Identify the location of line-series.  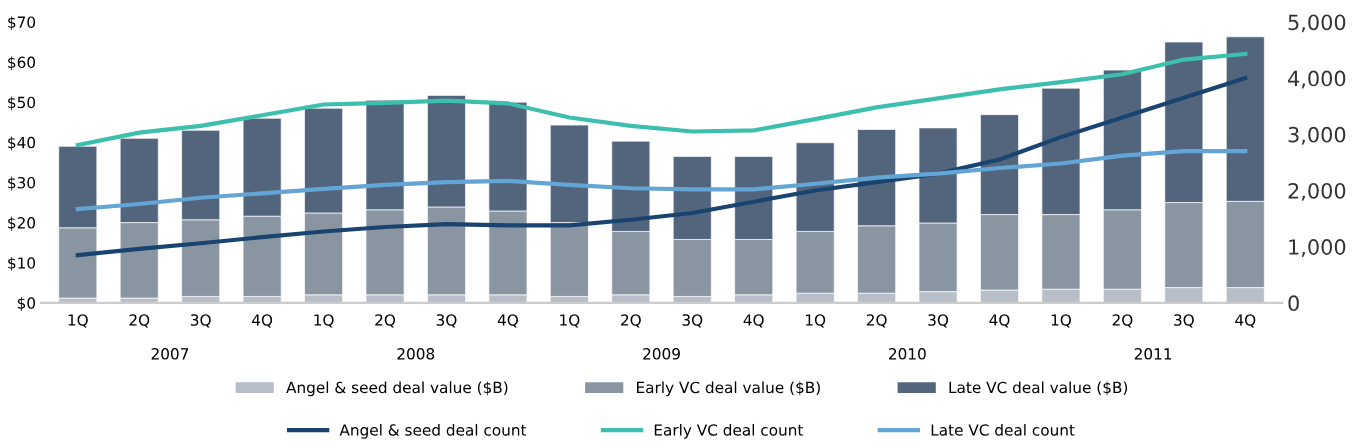
(661, 180).